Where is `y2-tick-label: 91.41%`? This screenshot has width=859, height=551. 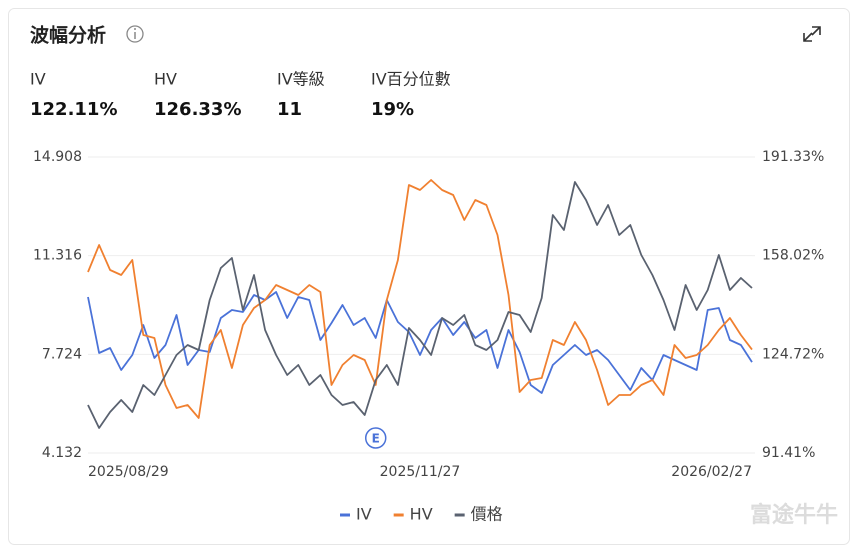
y2-tick-label: 91.41% is located at coordinates (788, 453).